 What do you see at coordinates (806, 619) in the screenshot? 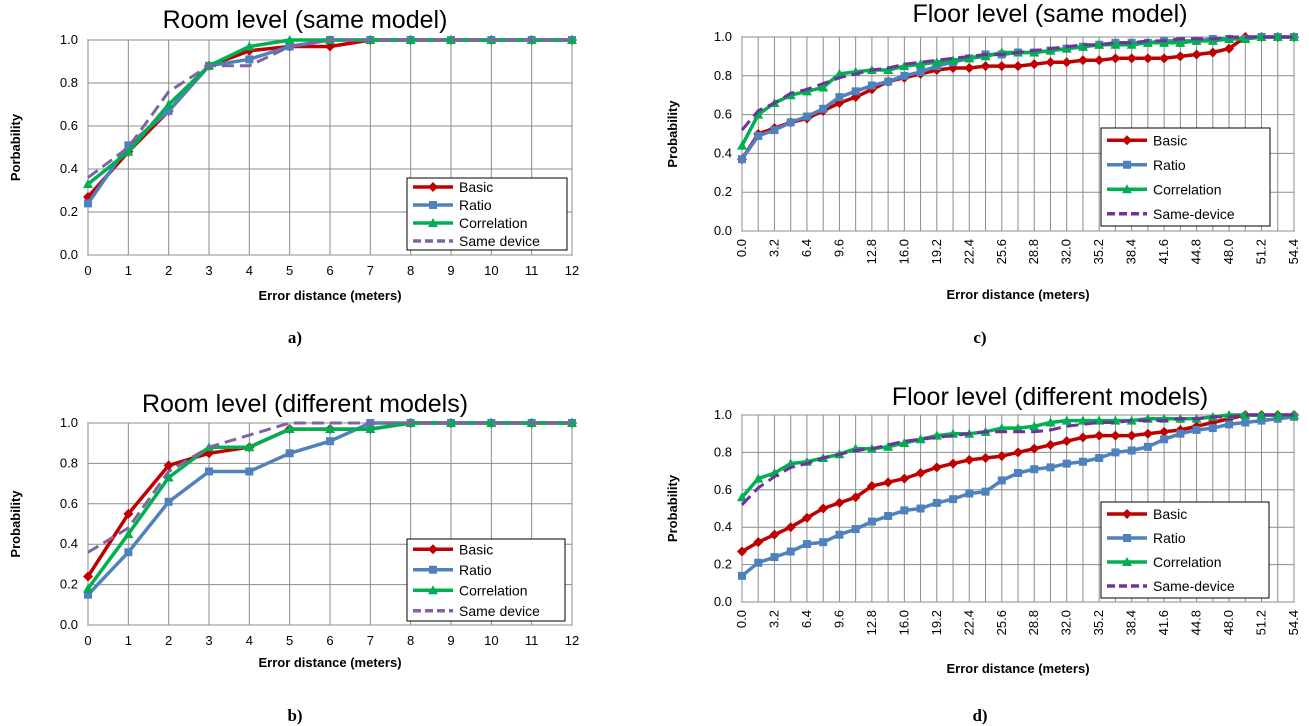
I see `x-tick-label: 6.4` at bounding box center [806, 619].